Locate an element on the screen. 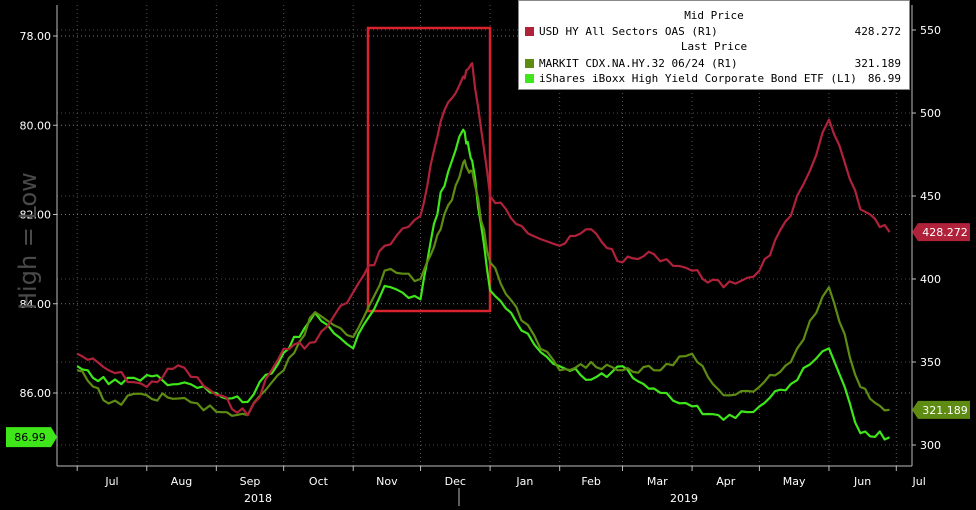  x-tick-label: Dec is located at coordinates (455, 481).